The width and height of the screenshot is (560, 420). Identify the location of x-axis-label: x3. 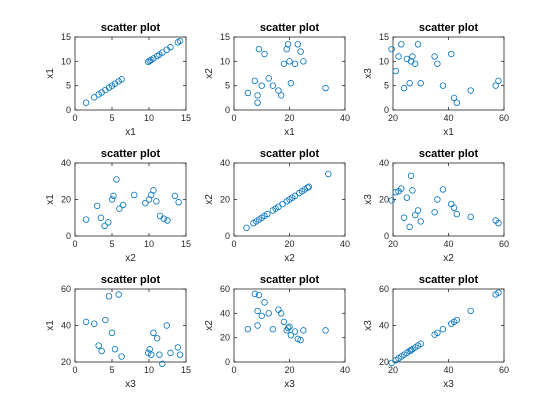
(448, 384).